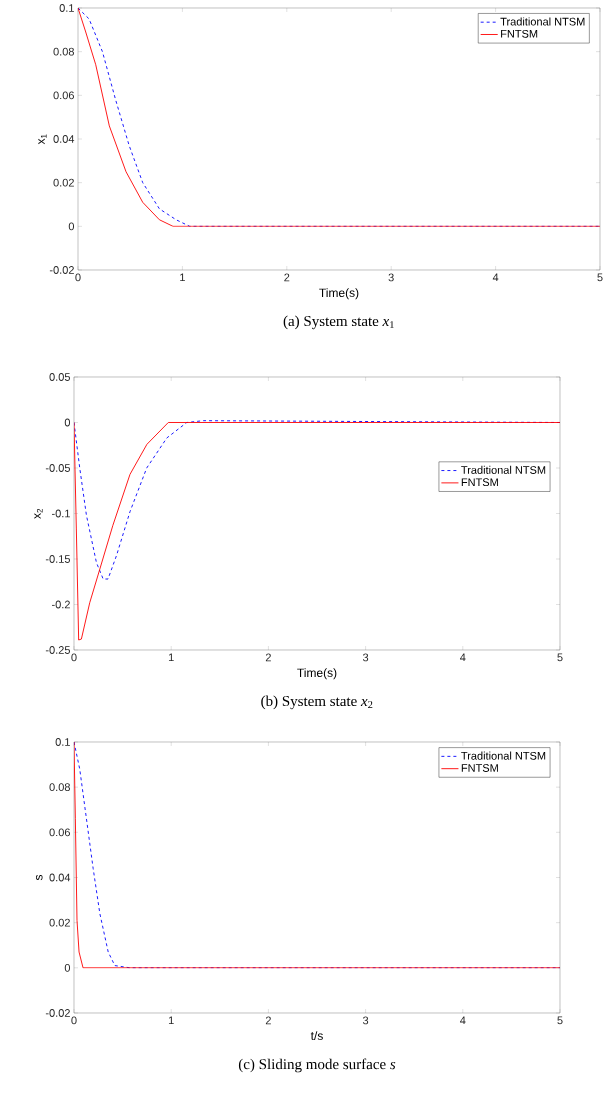 Image resolution: width=606 pixels, height=1093 pixels. What do you see at coordinates (78, 277) in the screenshot?
I see `x-tick-label: 0` at bounding box center [78, 277].